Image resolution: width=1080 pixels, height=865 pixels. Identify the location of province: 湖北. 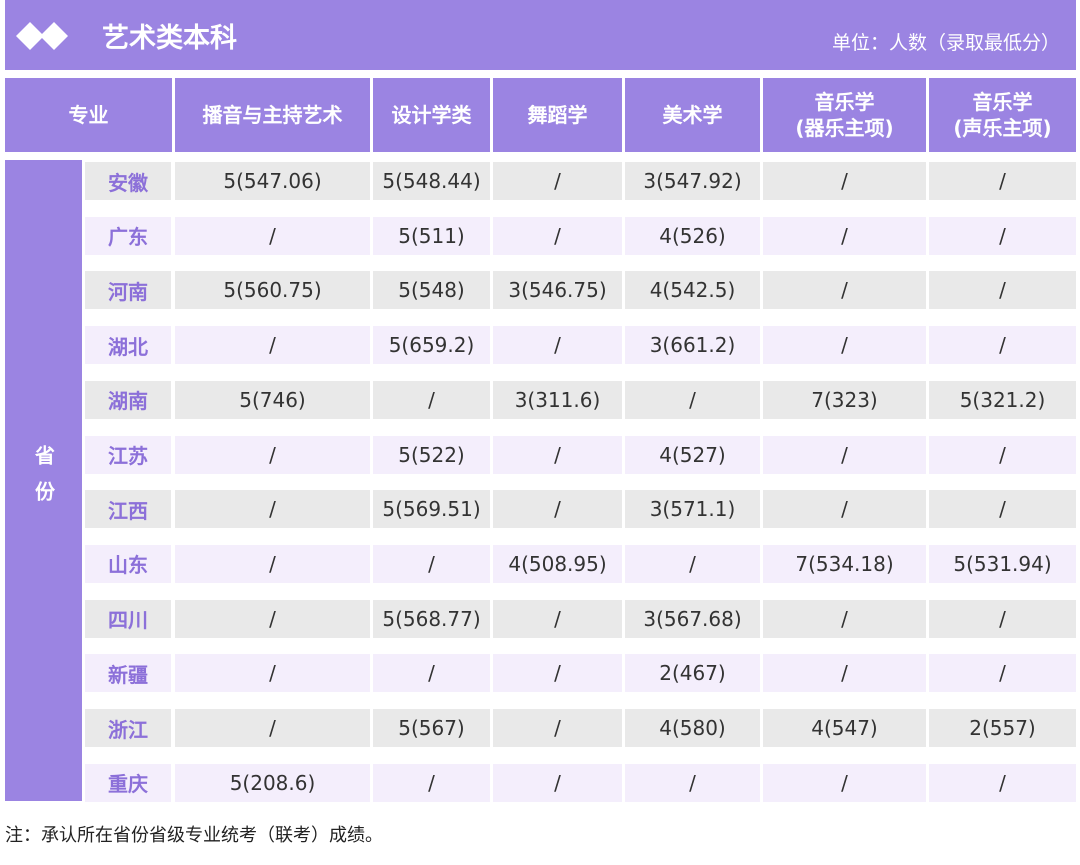
(128, 345).